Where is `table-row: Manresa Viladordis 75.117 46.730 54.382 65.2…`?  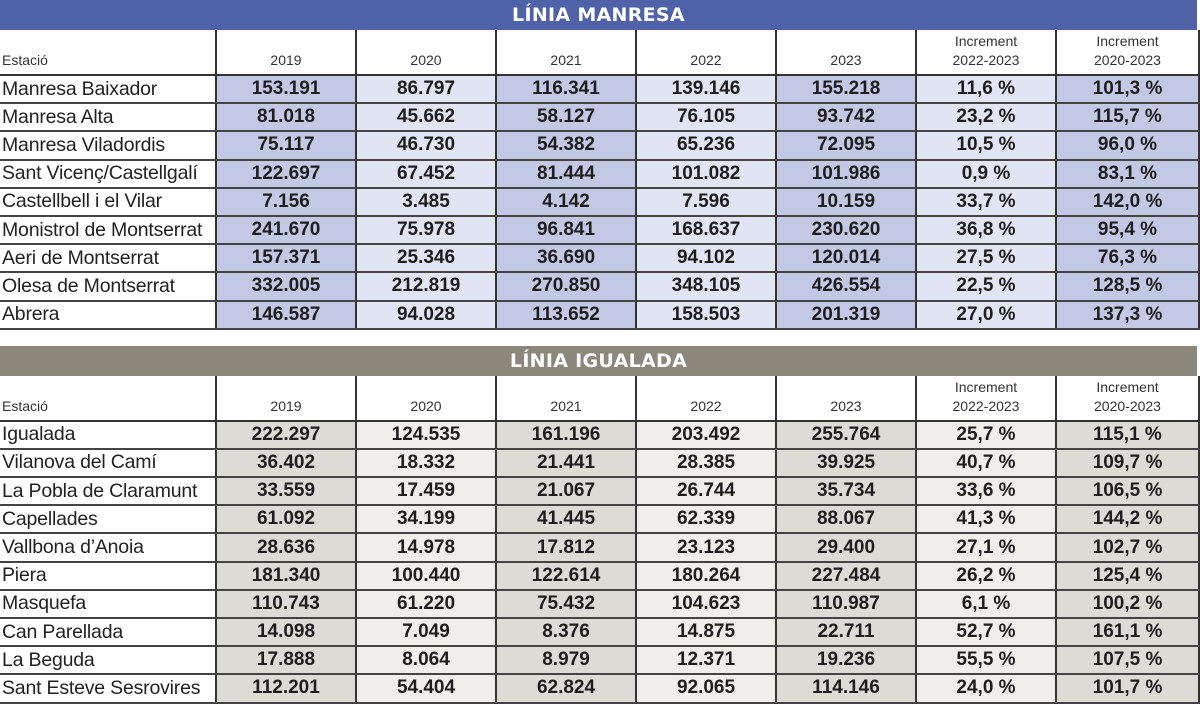
table-row: Manresa Viladordis 75.117 46.730 54.382 65.2… is located at coordinates (600, 146).